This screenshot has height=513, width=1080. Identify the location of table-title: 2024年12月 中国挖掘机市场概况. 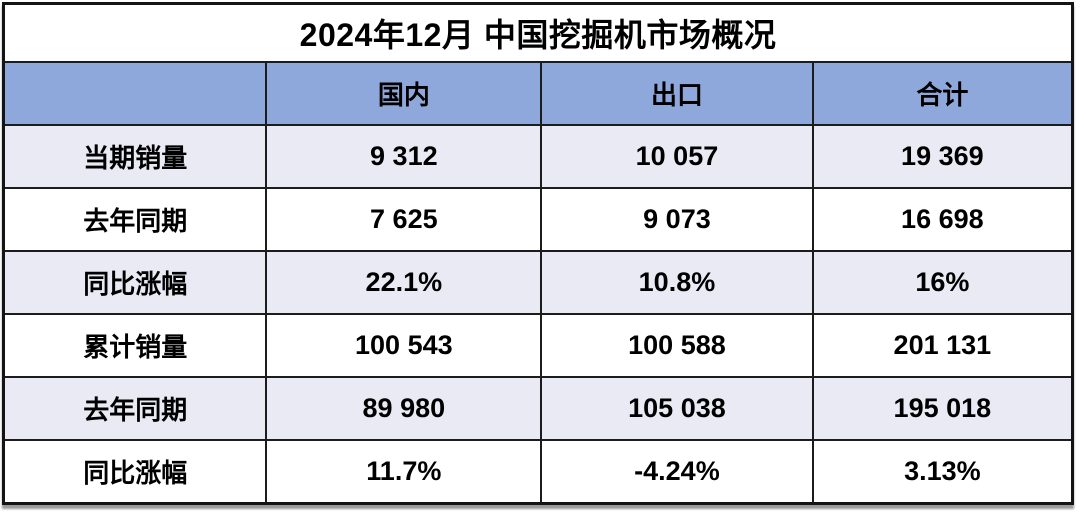
(538, 32).